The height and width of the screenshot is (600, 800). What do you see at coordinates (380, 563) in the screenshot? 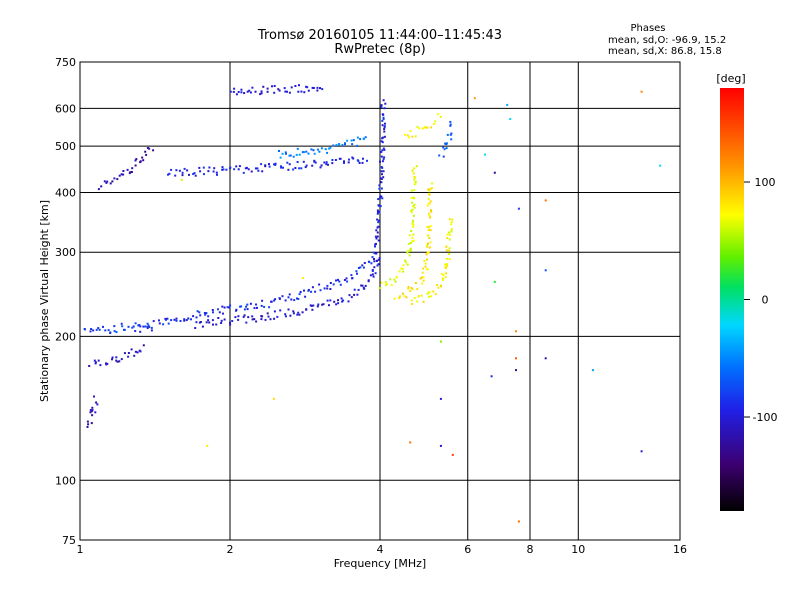
I see `x-axis-label: Frequency [MHz]` at bounding box center [380, 563].